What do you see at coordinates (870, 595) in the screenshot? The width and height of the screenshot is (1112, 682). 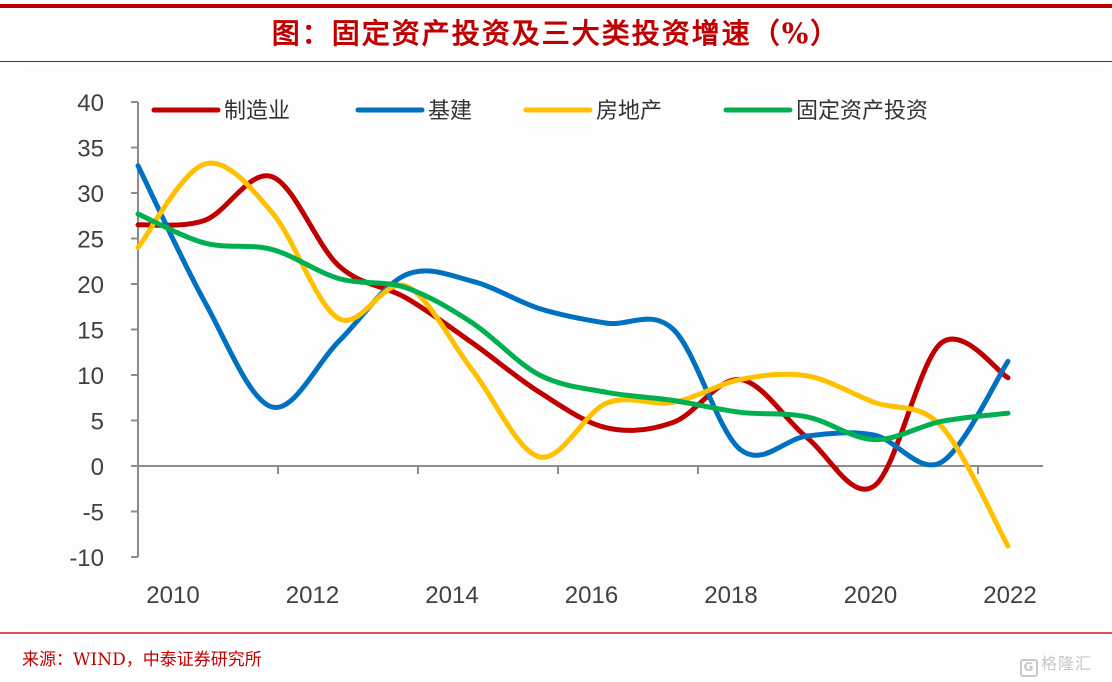 I see `x-tick-label: 2020` at bounding box center [870, 595].